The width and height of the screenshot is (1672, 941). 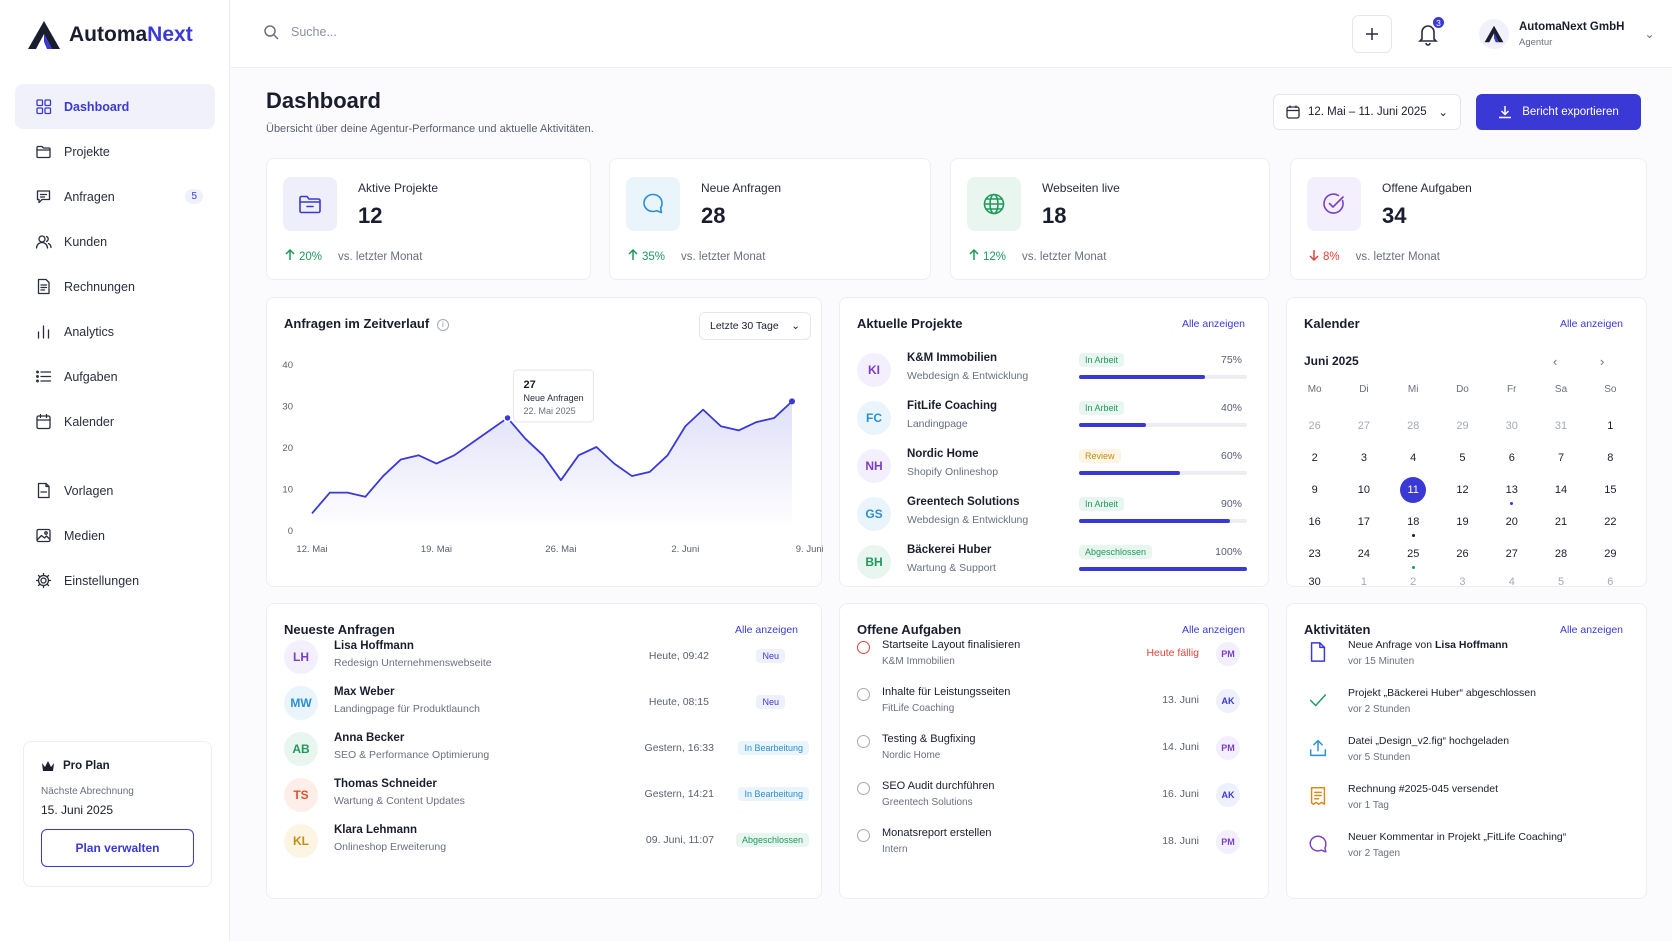 What do you see at coordinates (1602, 361) in the screenshot?
I see `chevron-right-icon: ›` at bounding box center [1602, 361].